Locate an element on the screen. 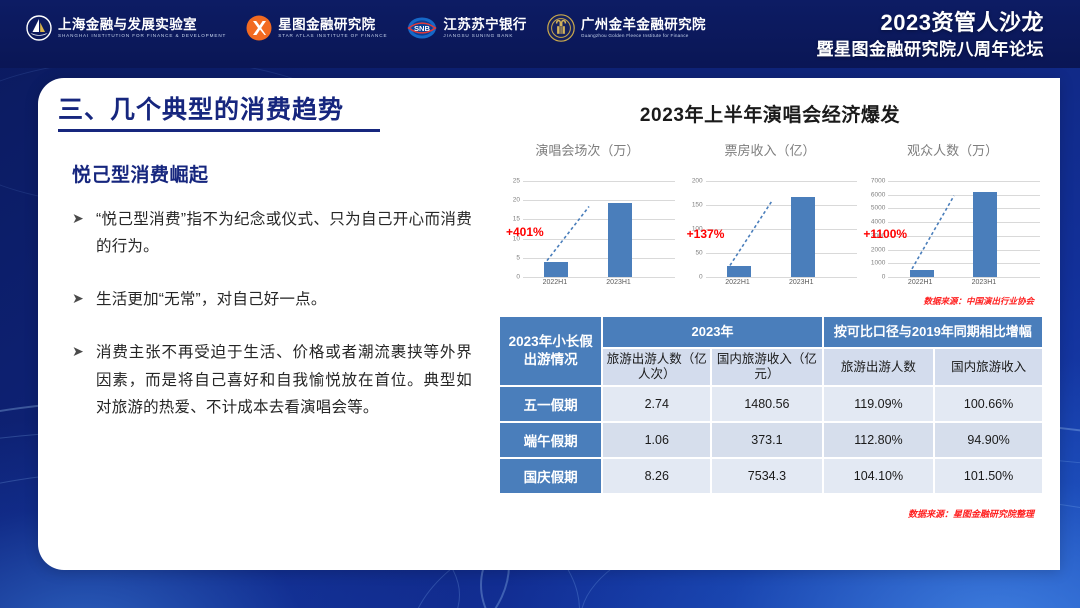  chart-subtitle: 观众人数（万） is located at coordinates (953, 150).